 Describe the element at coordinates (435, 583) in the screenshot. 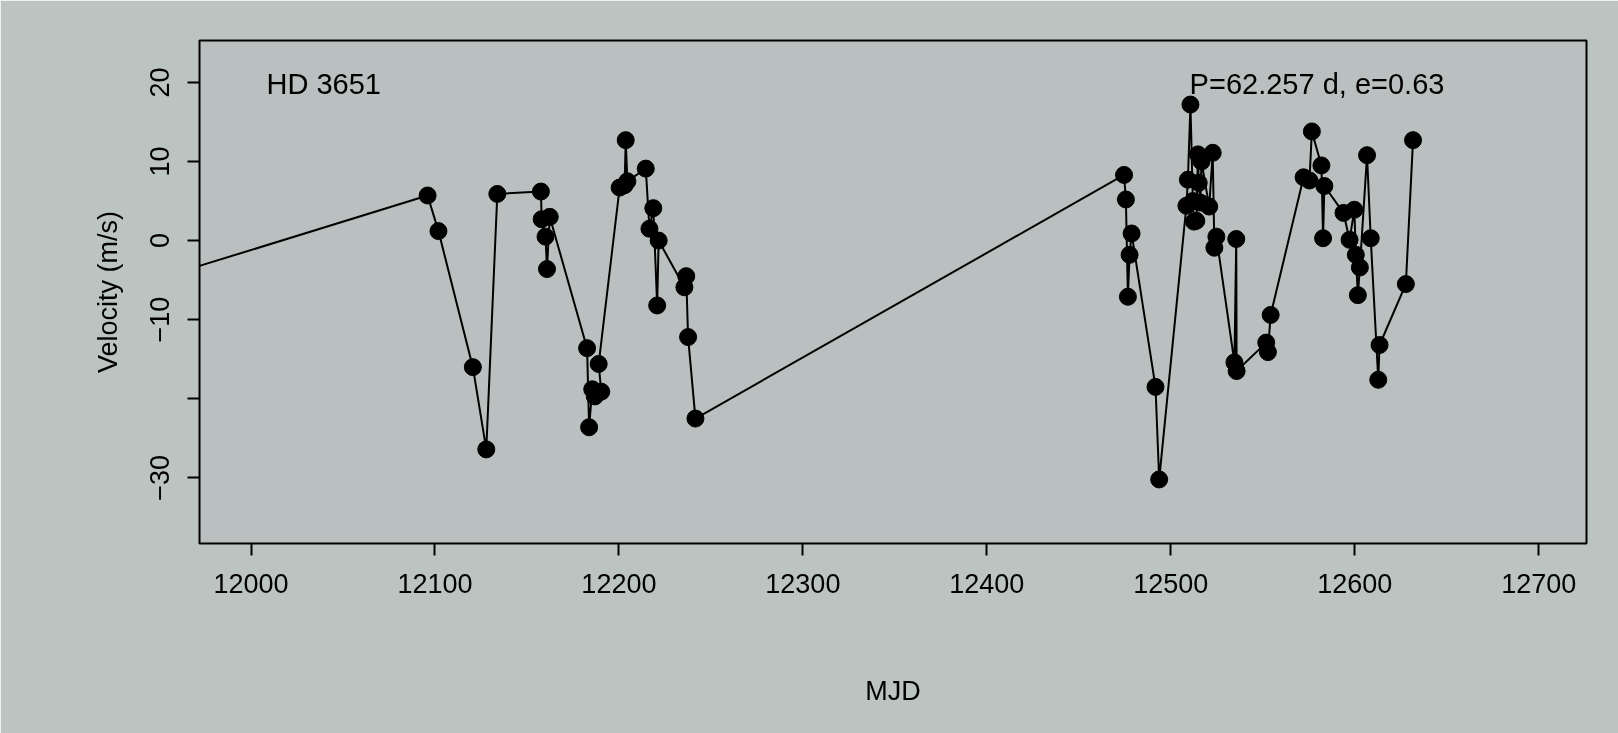

I see `x-tick-label: 12100` at that location.